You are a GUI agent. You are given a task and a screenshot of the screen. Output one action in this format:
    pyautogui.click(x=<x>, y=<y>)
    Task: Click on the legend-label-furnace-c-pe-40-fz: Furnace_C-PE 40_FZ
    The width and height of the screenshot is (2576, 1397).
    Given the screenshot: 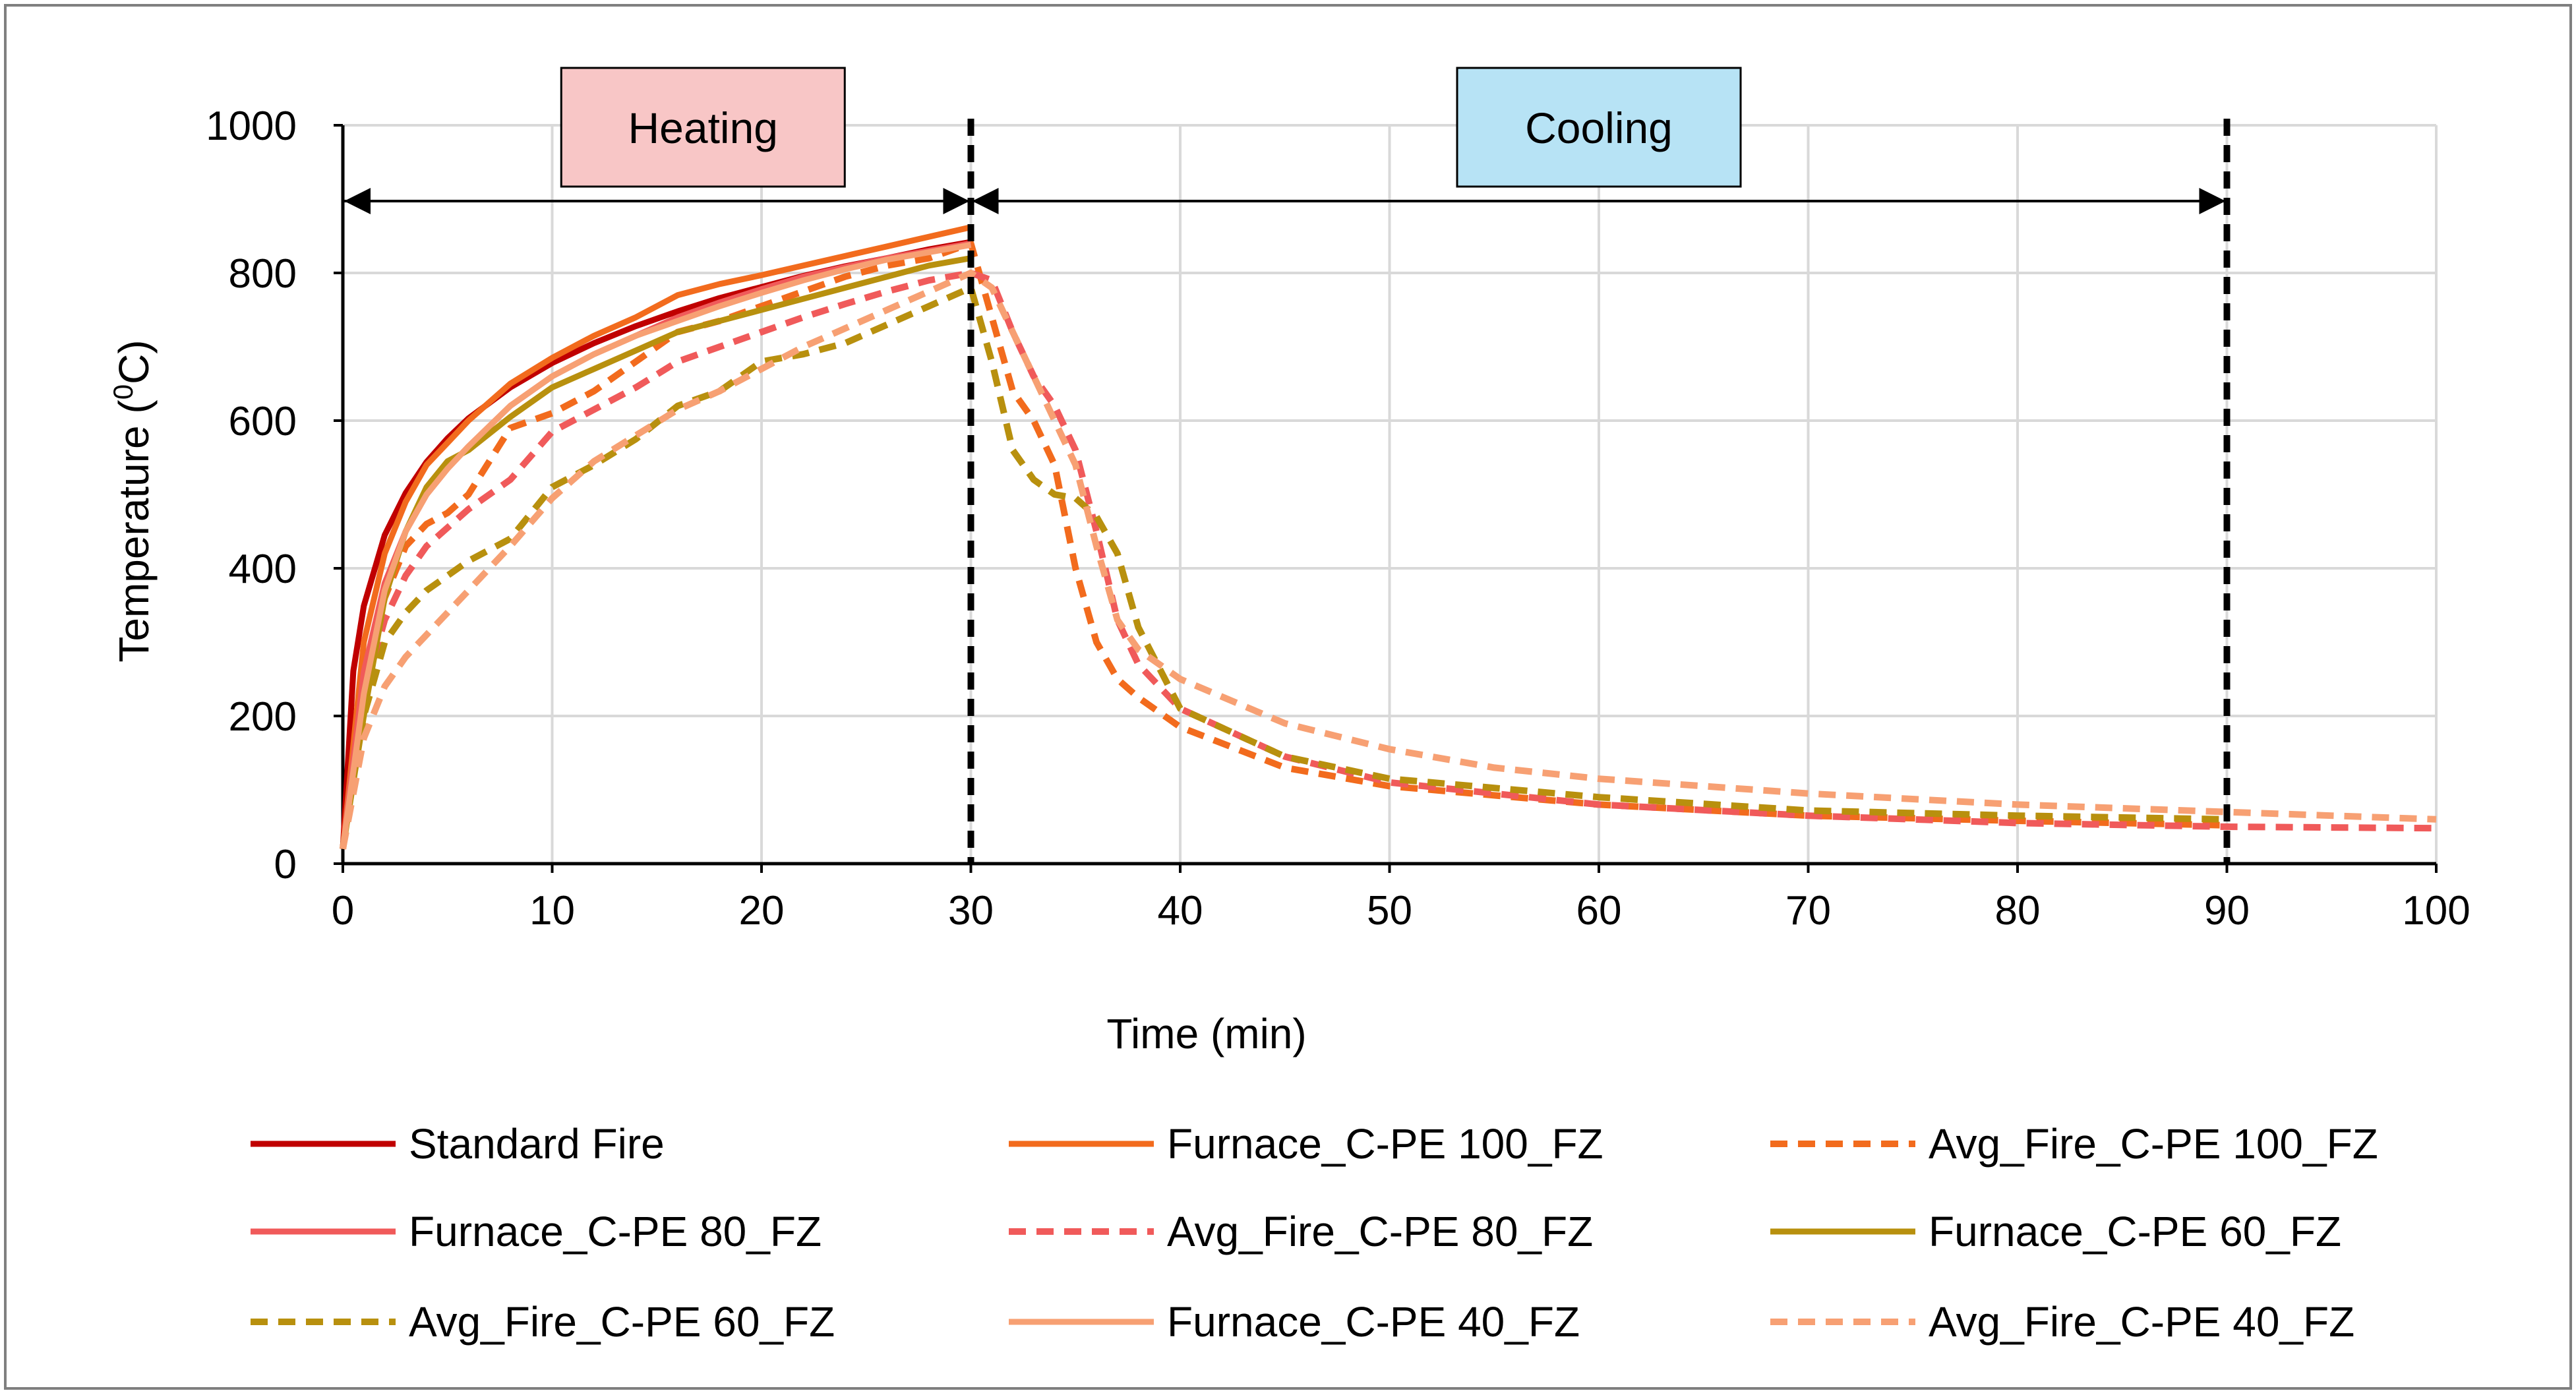 What is the action you would take?
    pyautogui.click(x=1374, y=1322)
    